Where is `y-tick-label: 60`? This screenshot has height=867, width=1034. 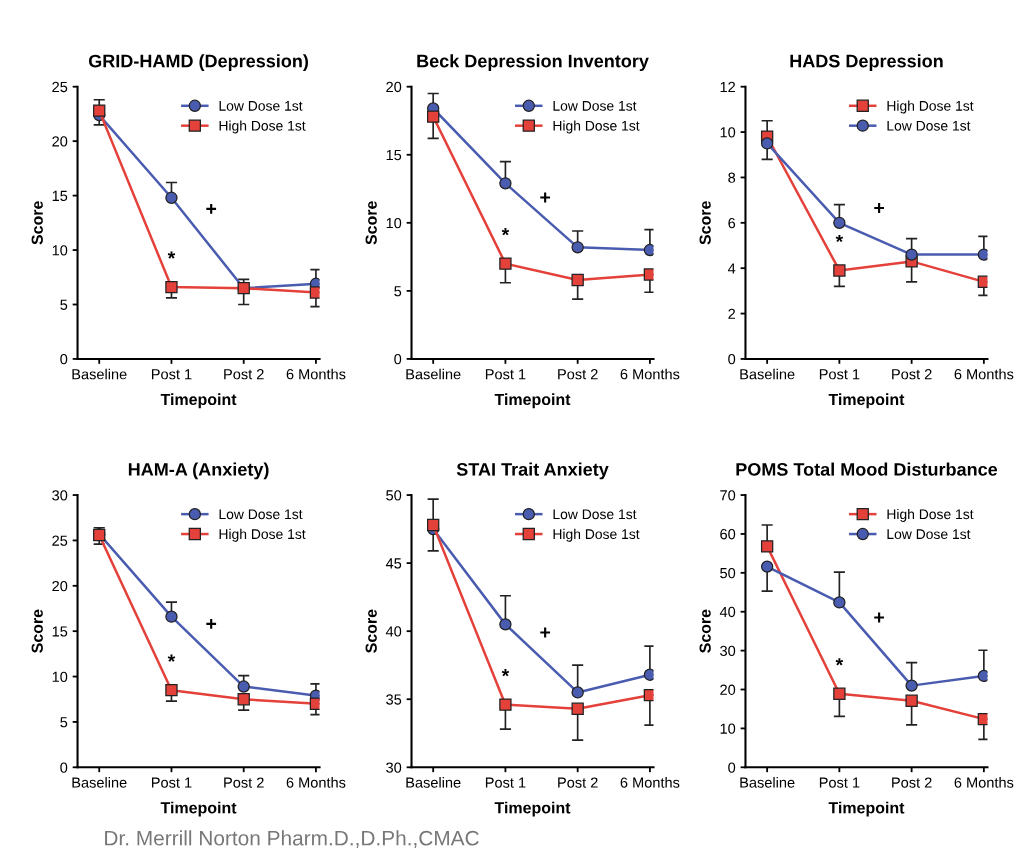 y-tick-label: 60 is located at coordinates (728, 534).